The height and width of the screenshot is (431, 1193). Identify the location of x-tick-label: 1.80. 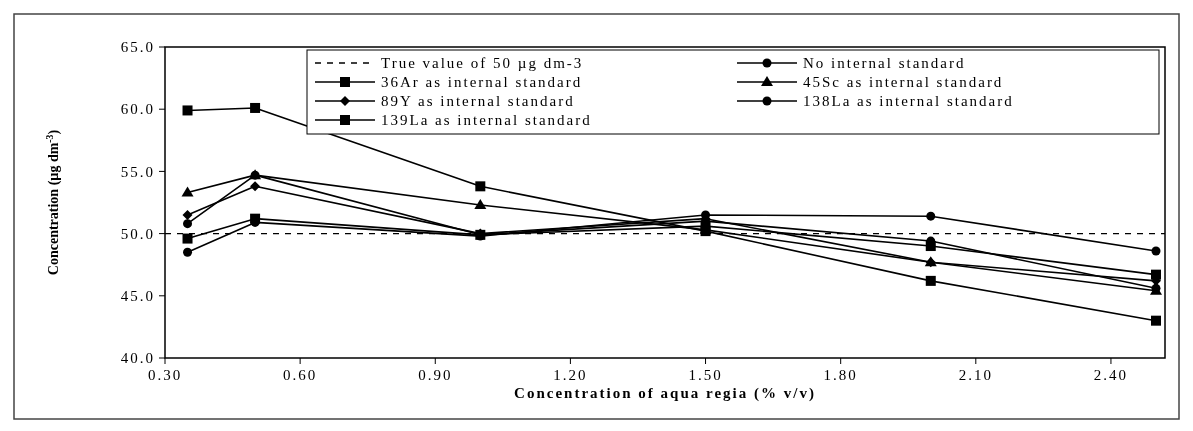
(840, 375).